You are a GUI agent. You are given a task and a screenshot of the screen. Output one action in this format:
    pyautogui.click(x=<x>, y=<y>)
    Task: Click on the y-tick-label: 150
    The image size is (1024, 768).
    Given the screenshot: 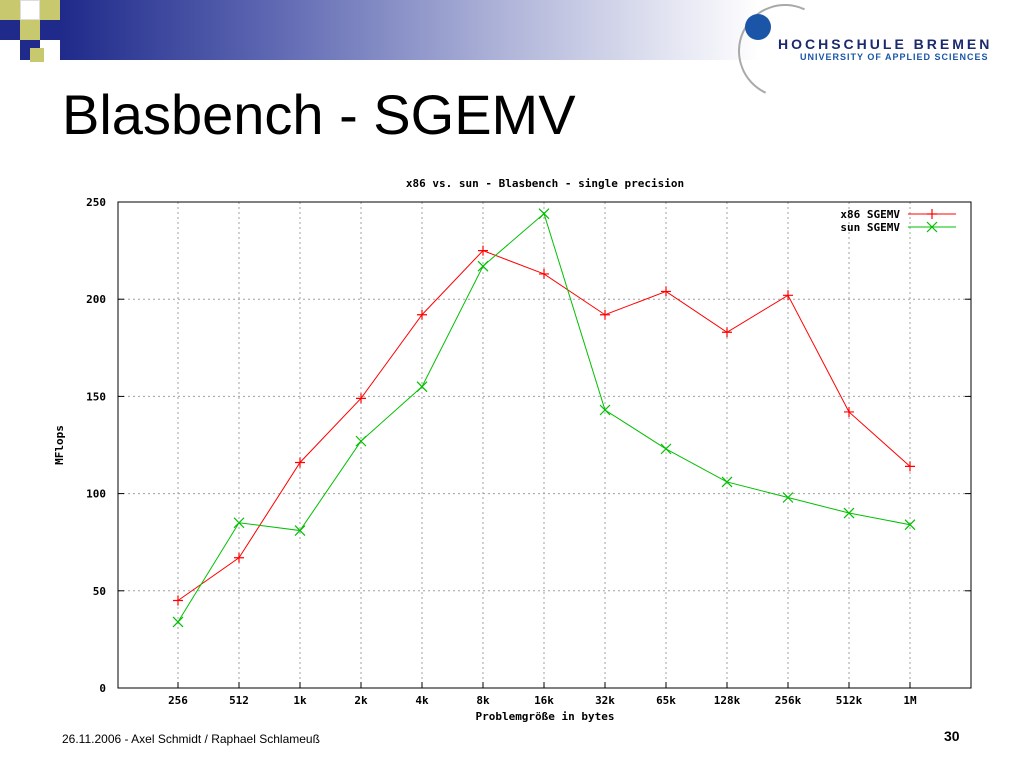 What is the action you would take?
    pyautogui.click(x=96, y=396)
    